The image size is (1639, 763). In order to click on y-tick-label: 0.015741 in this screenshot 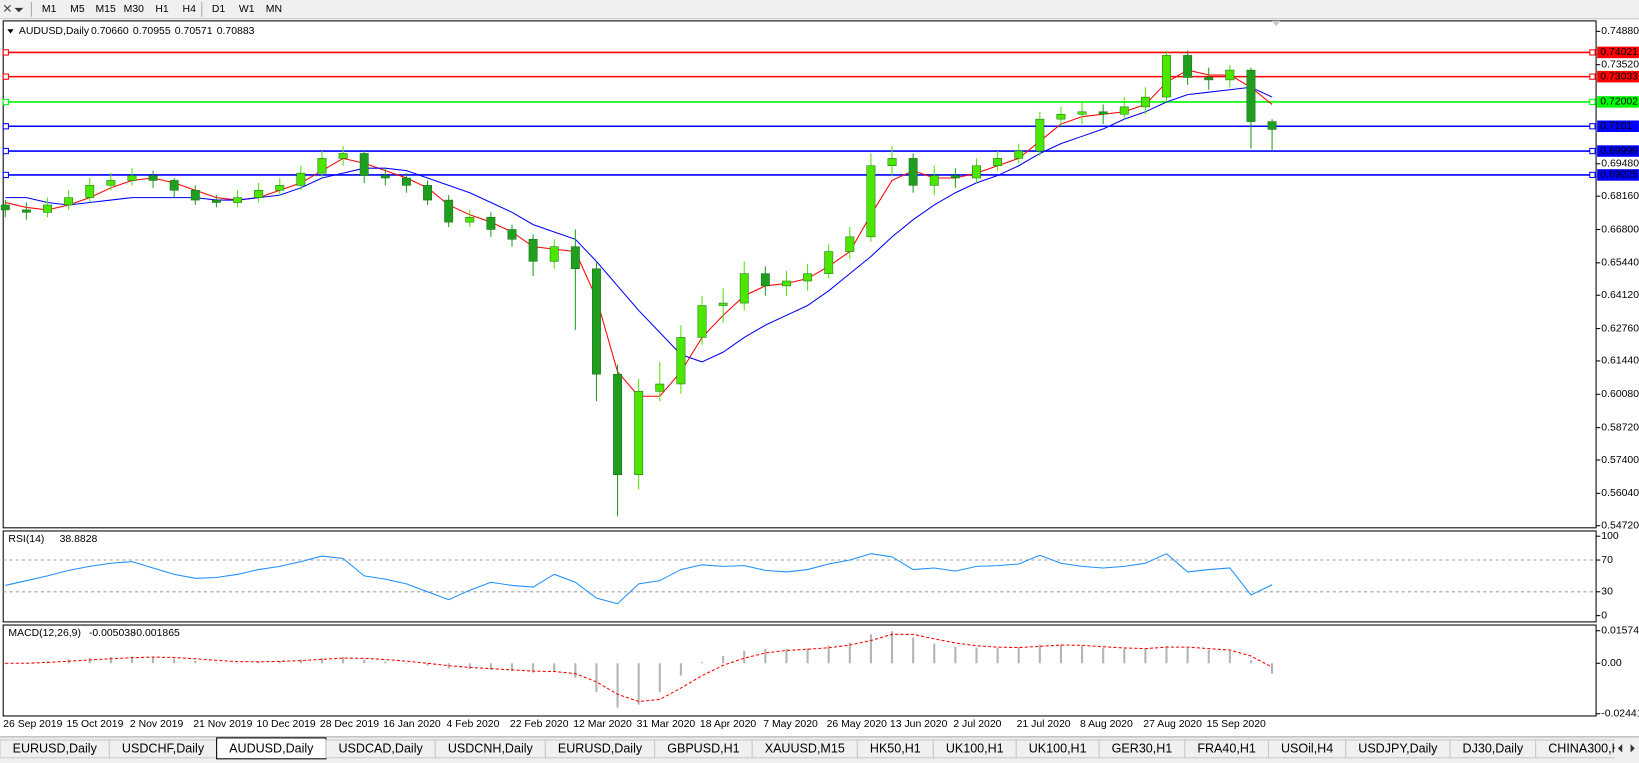, I will do `click(1620, 631)`.